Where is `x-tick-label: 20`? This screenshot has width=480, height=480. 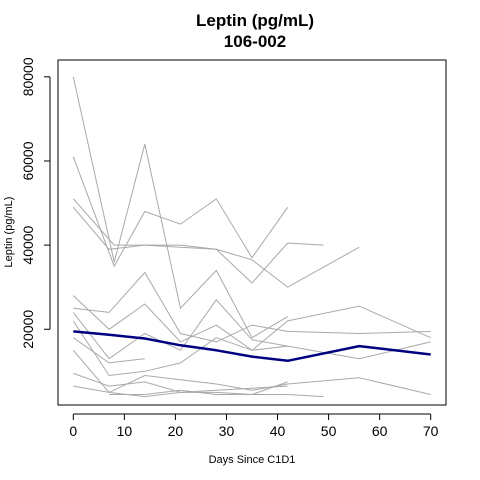
x-tick-label: 20 is located at coordinates (176, 431).